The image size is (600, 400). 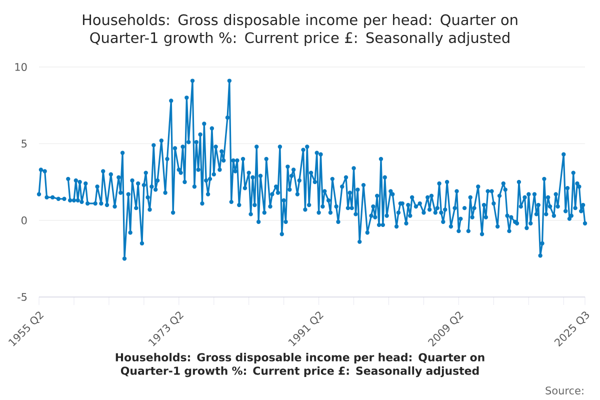 I want to click on x-axis-title: Households: Gross disposable income per head: Quarter on Quarter-1 growth %: Current price £: Seasonally adjusted, so click(x=300, y=365).